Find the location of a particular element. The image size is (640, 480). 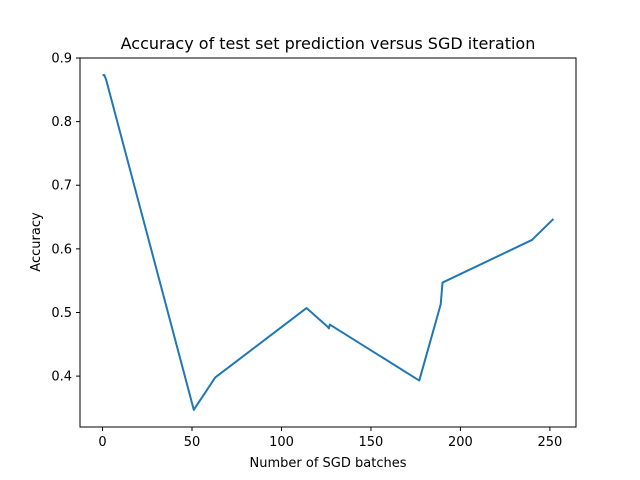

x-tick-label: 250 is located at coordinates (549, 442).